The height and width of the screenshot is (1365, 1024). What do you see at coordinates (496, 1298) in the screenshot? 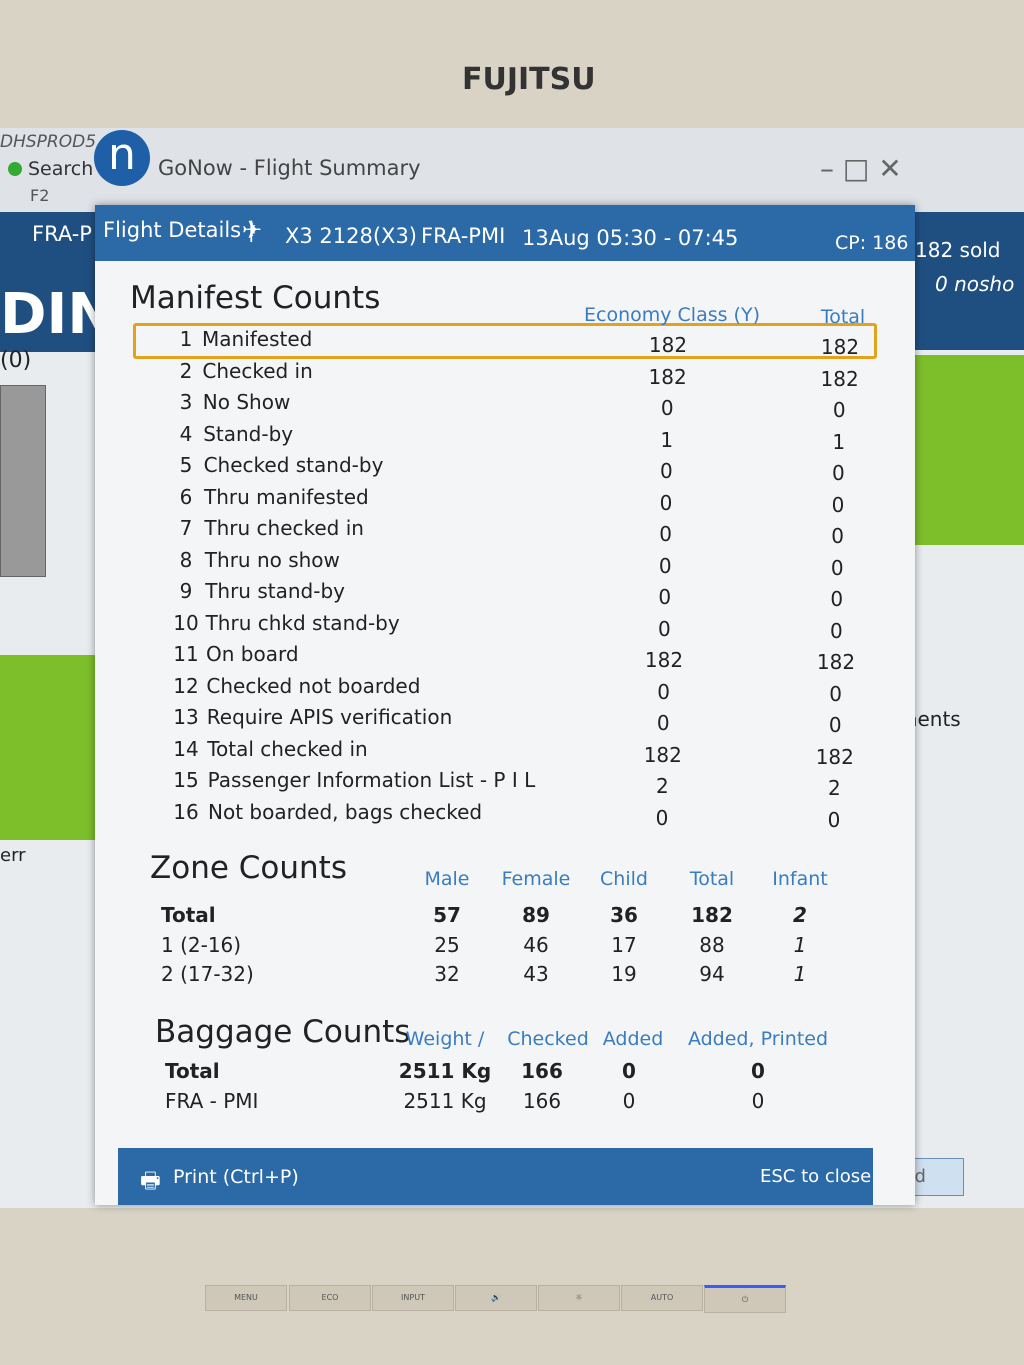
I see `monitor-button: 🔊` at bounding box center [496, 1298].